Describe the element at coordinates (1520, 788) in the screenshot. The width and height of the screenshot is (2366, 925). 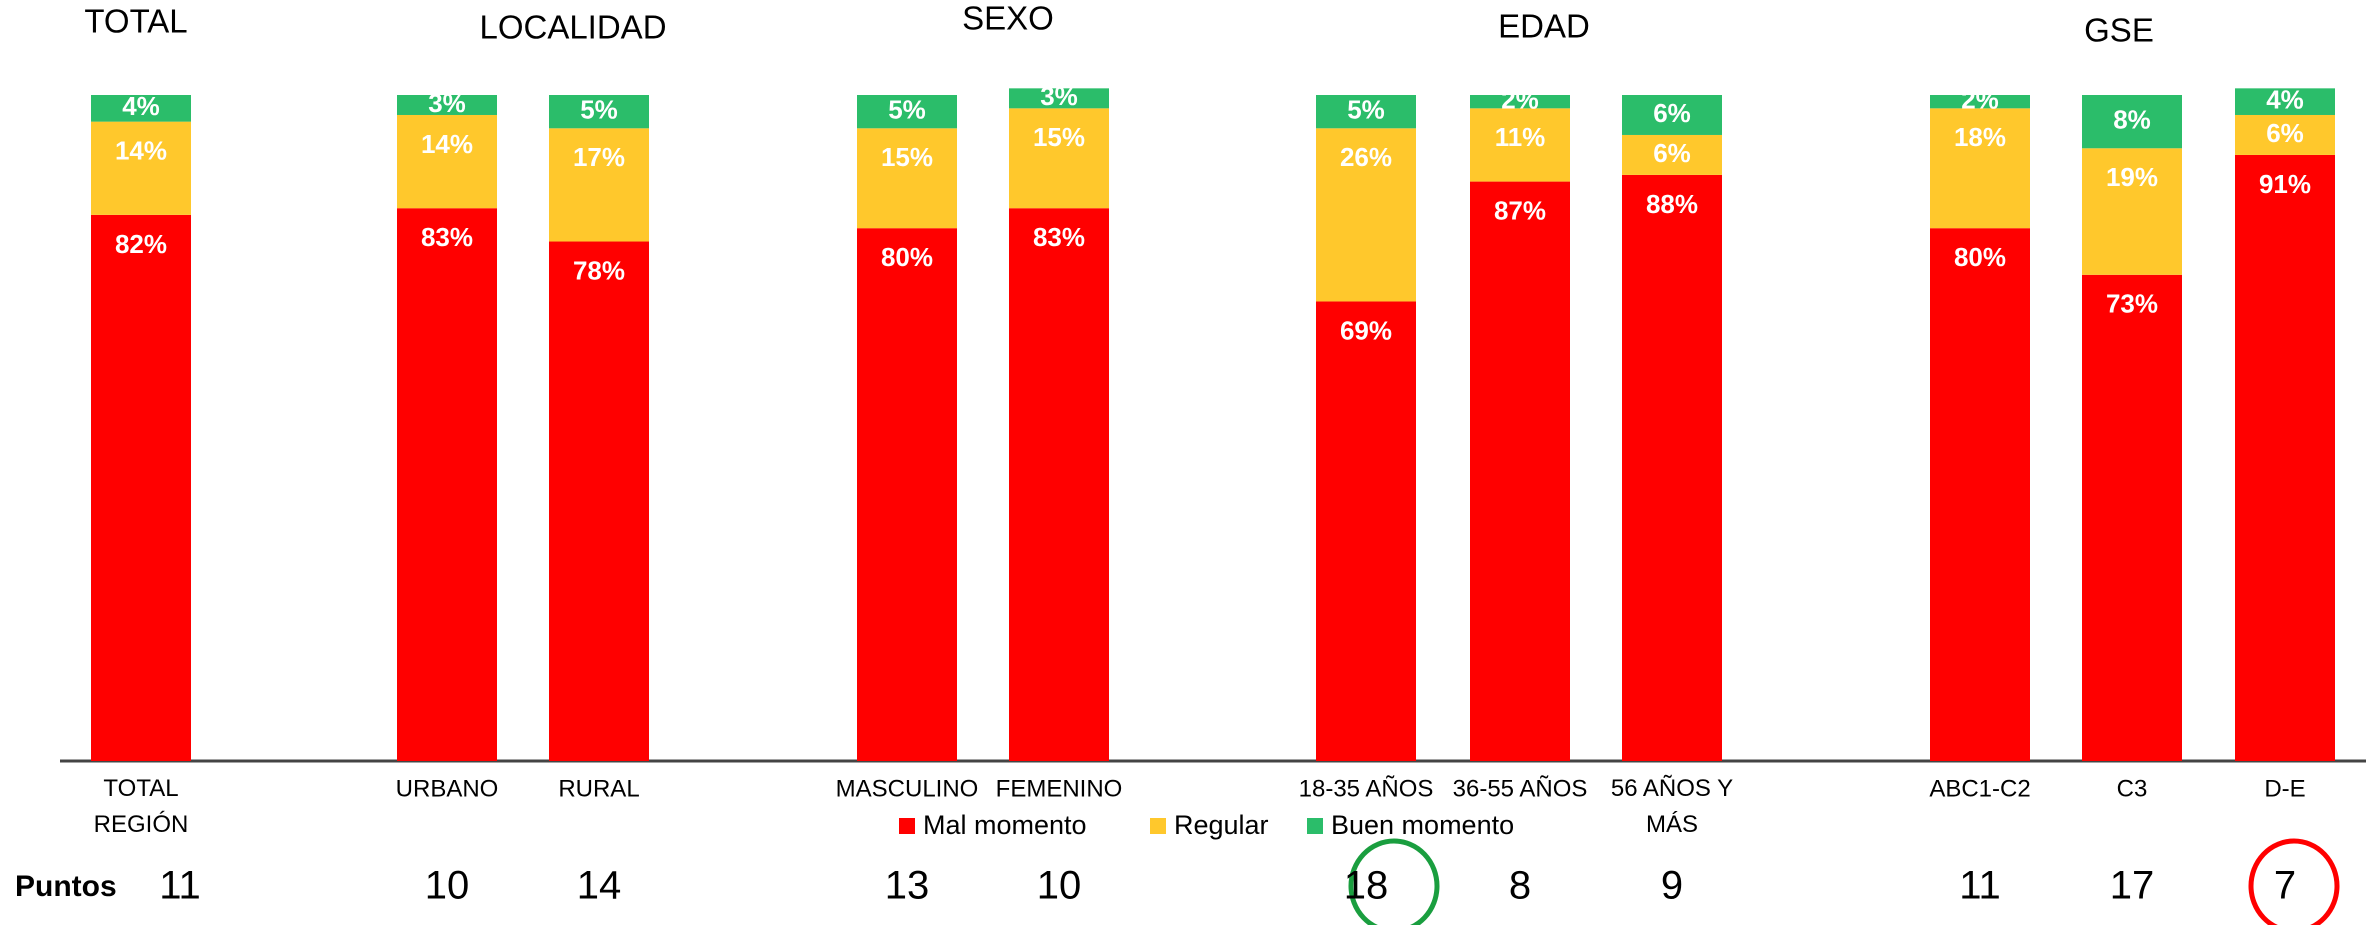
I see `x-tick-label: 36-55 AÑOS` at that location.